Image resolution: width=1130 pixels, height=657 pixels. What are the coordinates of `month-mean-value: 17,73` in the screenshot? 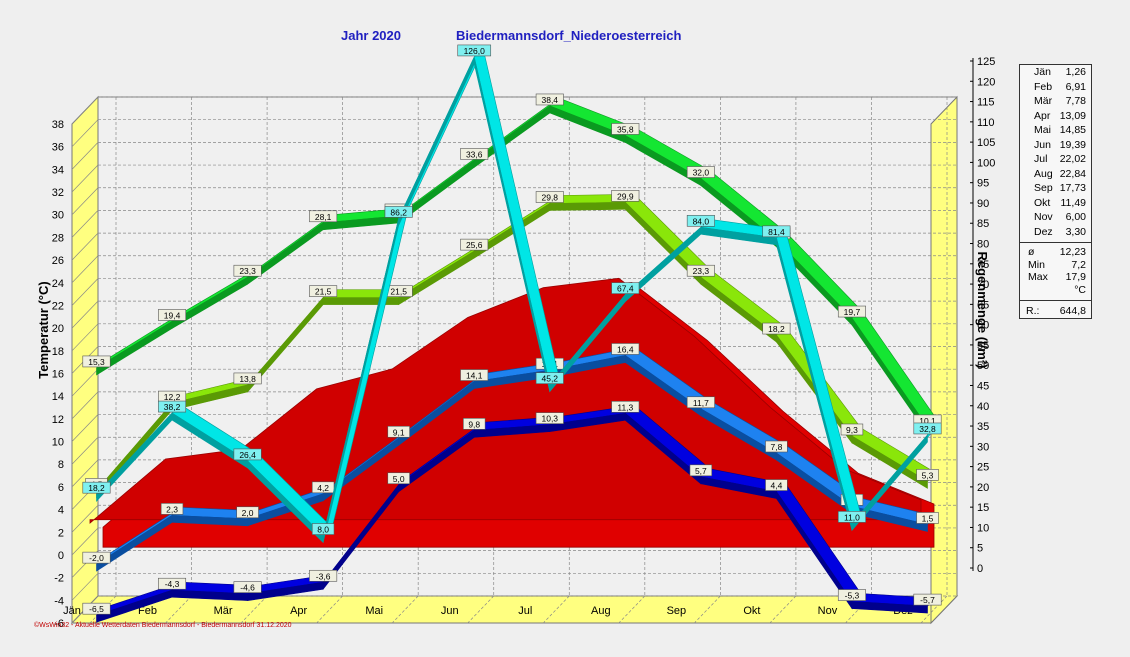 It's located at (1072, 188).